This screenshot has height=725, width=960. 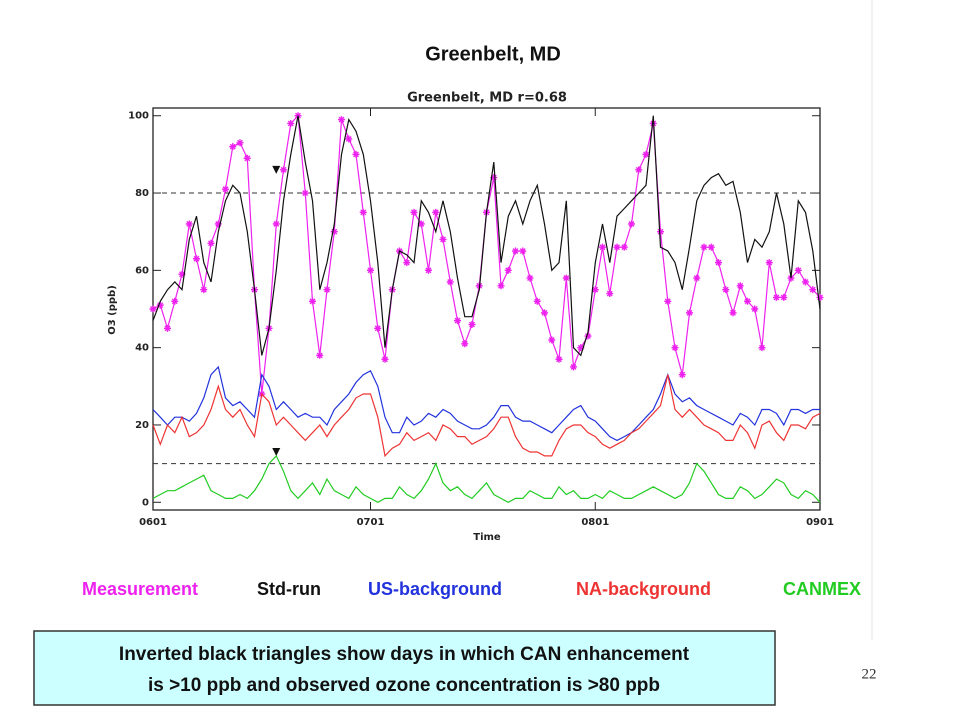 I want to click on y-tick-label: 0, so click(x=145, y=502).